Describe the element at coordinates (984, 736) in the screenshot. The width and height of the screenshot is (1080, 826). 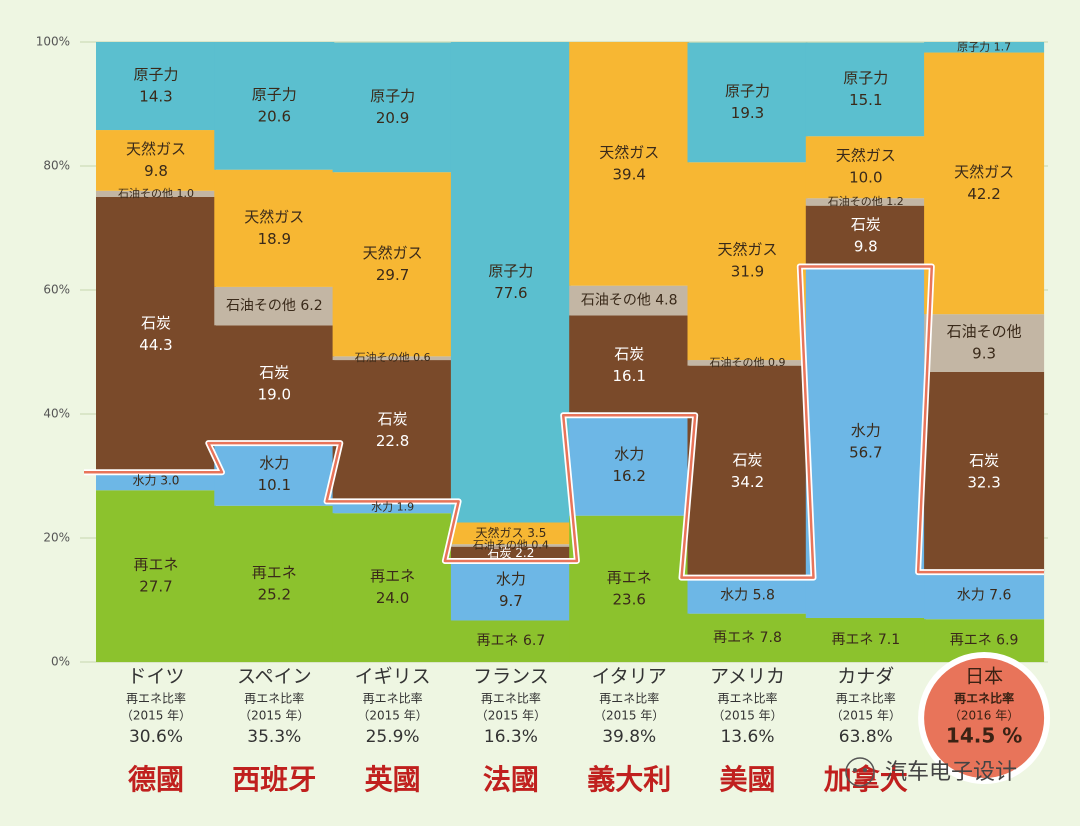
I see `ratio-value: 14.5 %` at that location.